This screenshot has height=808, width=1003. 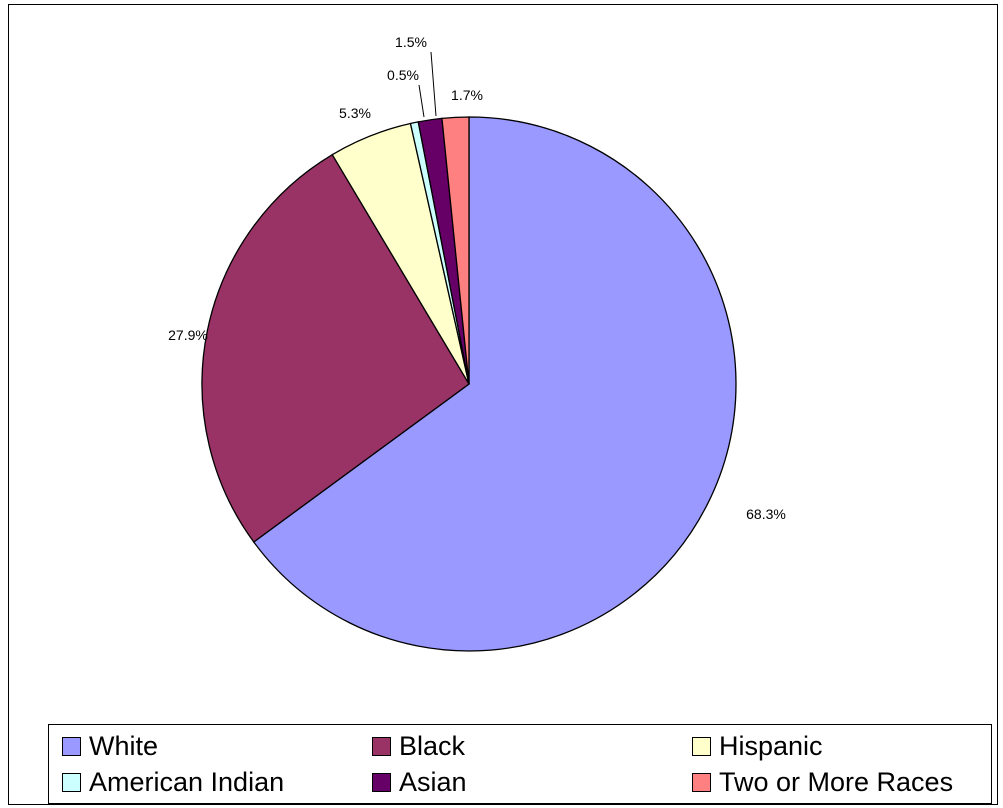 What do you see at coordinates (701, 746) in the screenshot?
I see `legend-swatch-hispanic` at bounding box center [701, 746].